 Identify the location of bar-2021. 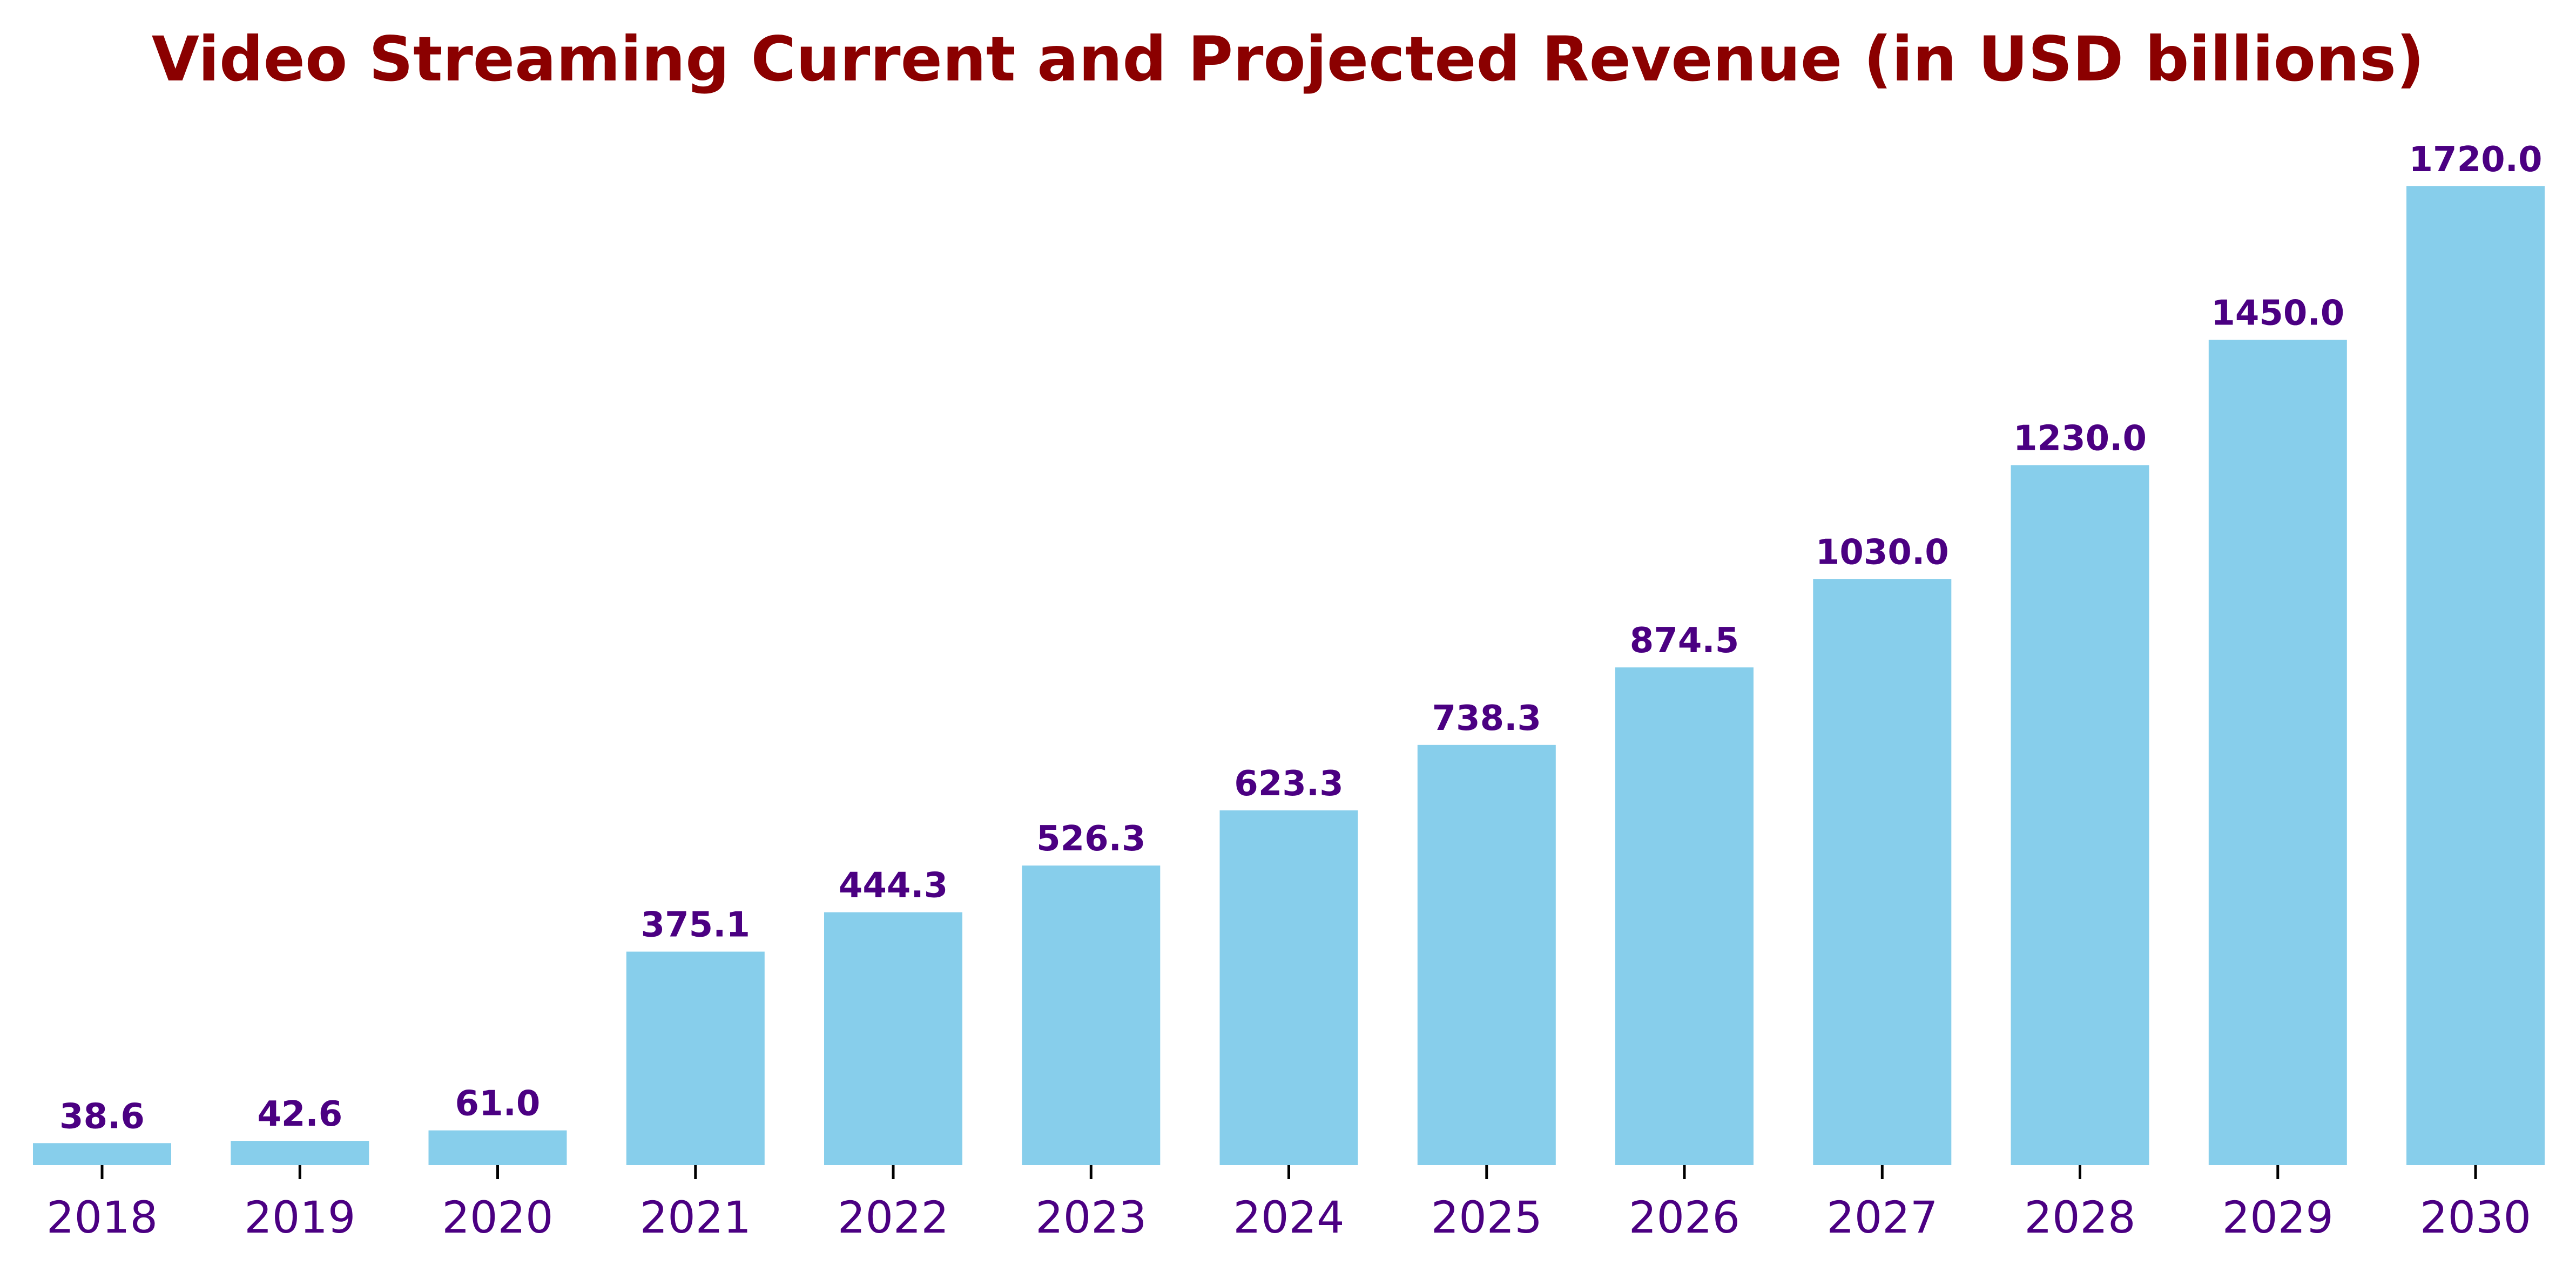
(695, 1058).